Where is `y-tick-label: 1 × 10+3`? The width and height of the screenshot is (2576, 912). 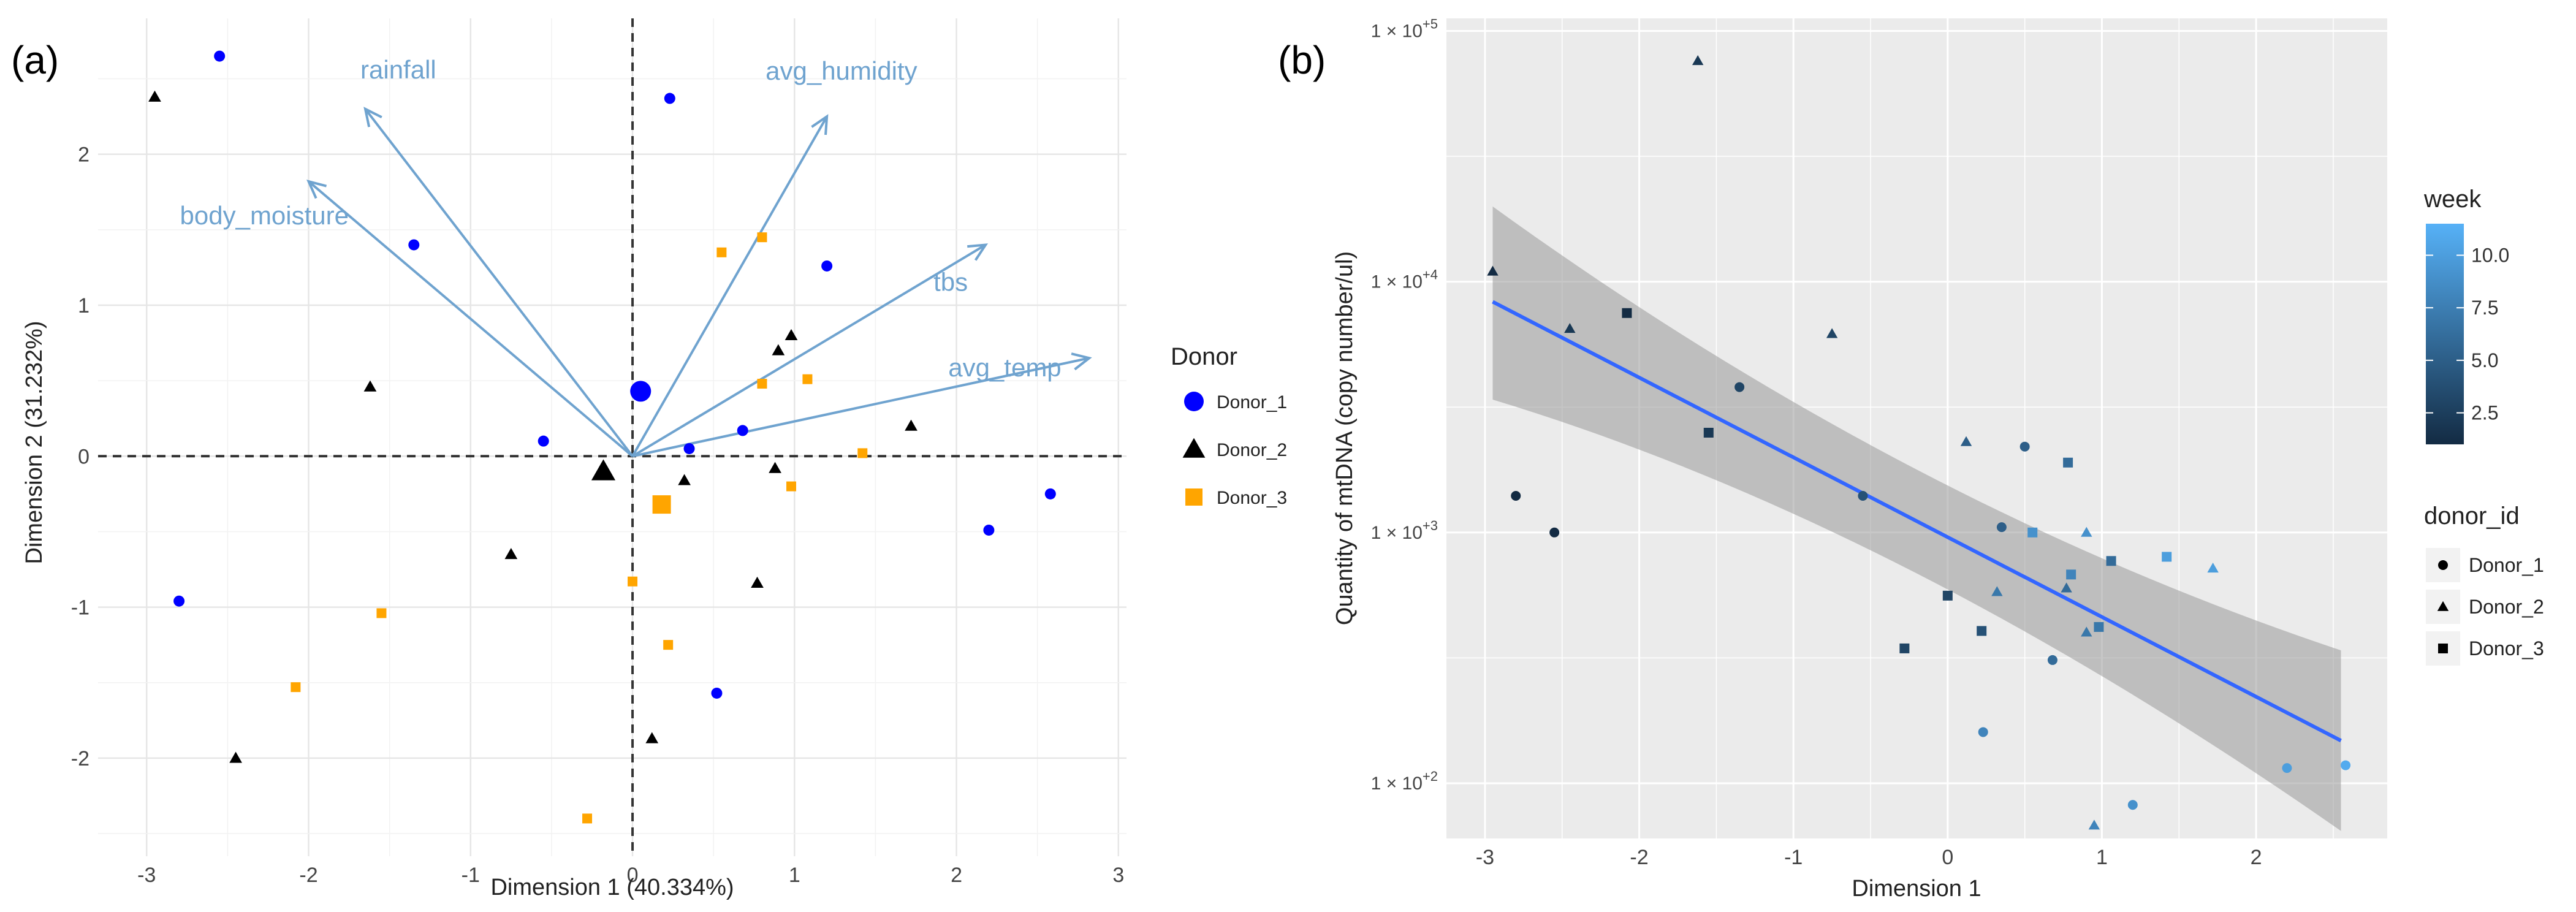
y-tick-label: 1 × 10+3 is located at coordinates (1404, 530).